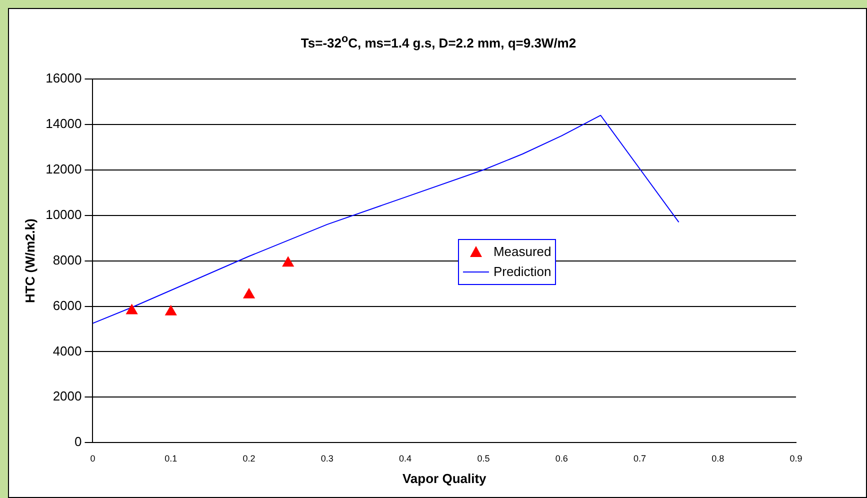 The image size is (867, 498). What do you see at coordinates (639, 458) in the screenshot?
I see `x-tick-label: 0.7` at bounding box center [639, 458].